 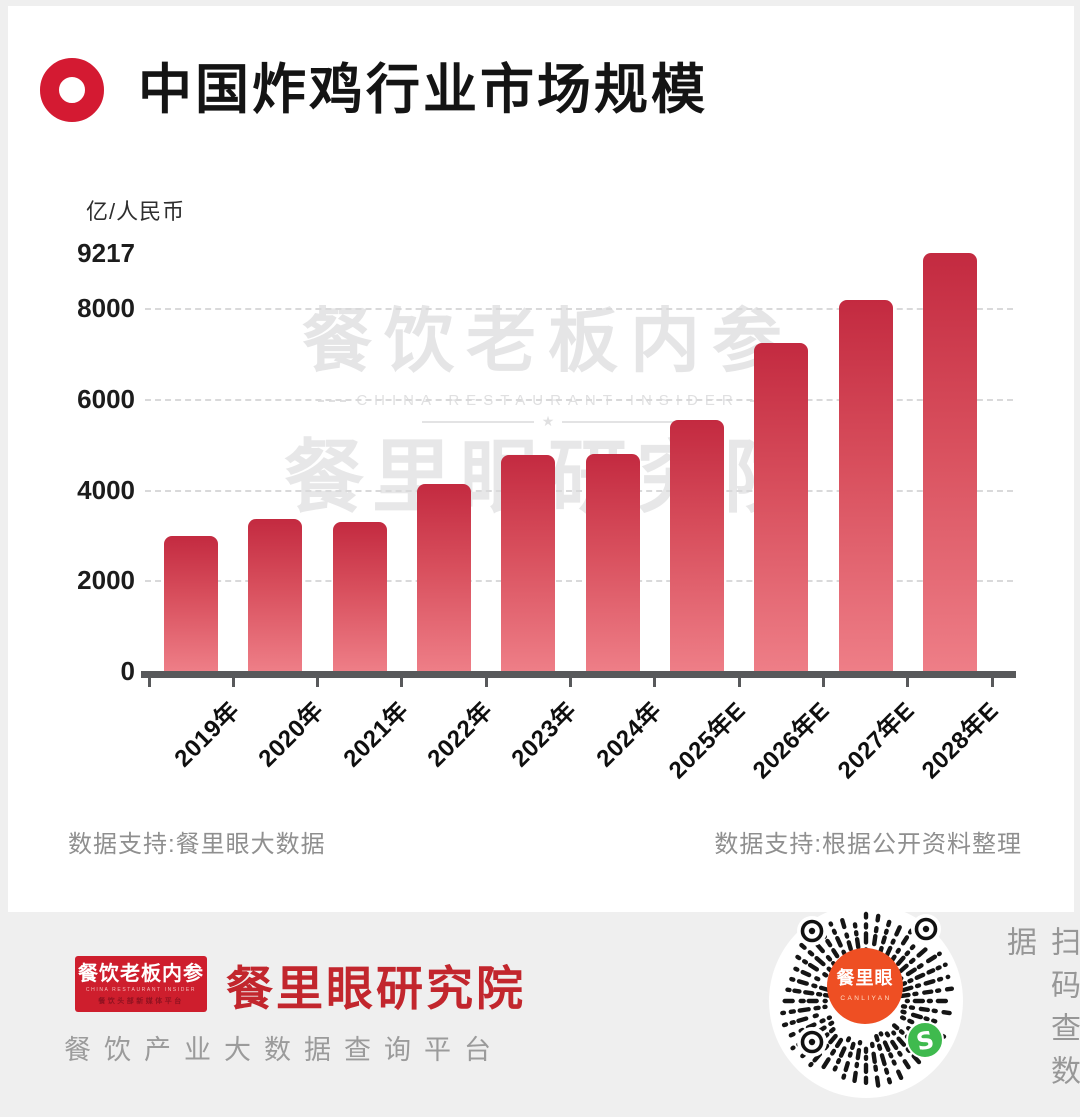 I want to click on y-tick-label: 4000, so click(x=106, y=489).